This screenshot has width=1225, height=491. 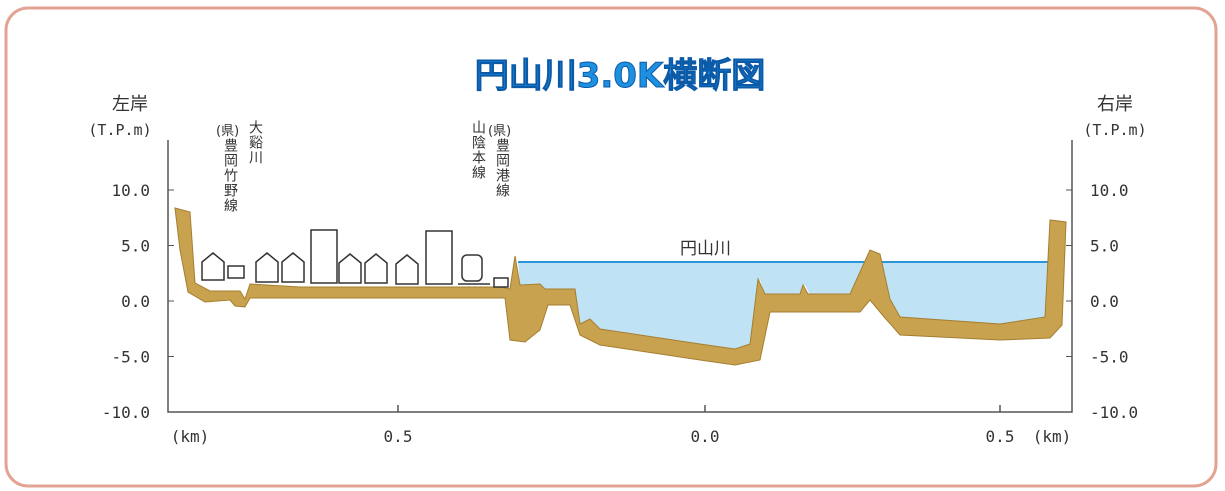 What do you see at coordinates (620, 76) in the screenshot?
I see `title: 円山川3.0K横断図` at bounding box center [620, 76].